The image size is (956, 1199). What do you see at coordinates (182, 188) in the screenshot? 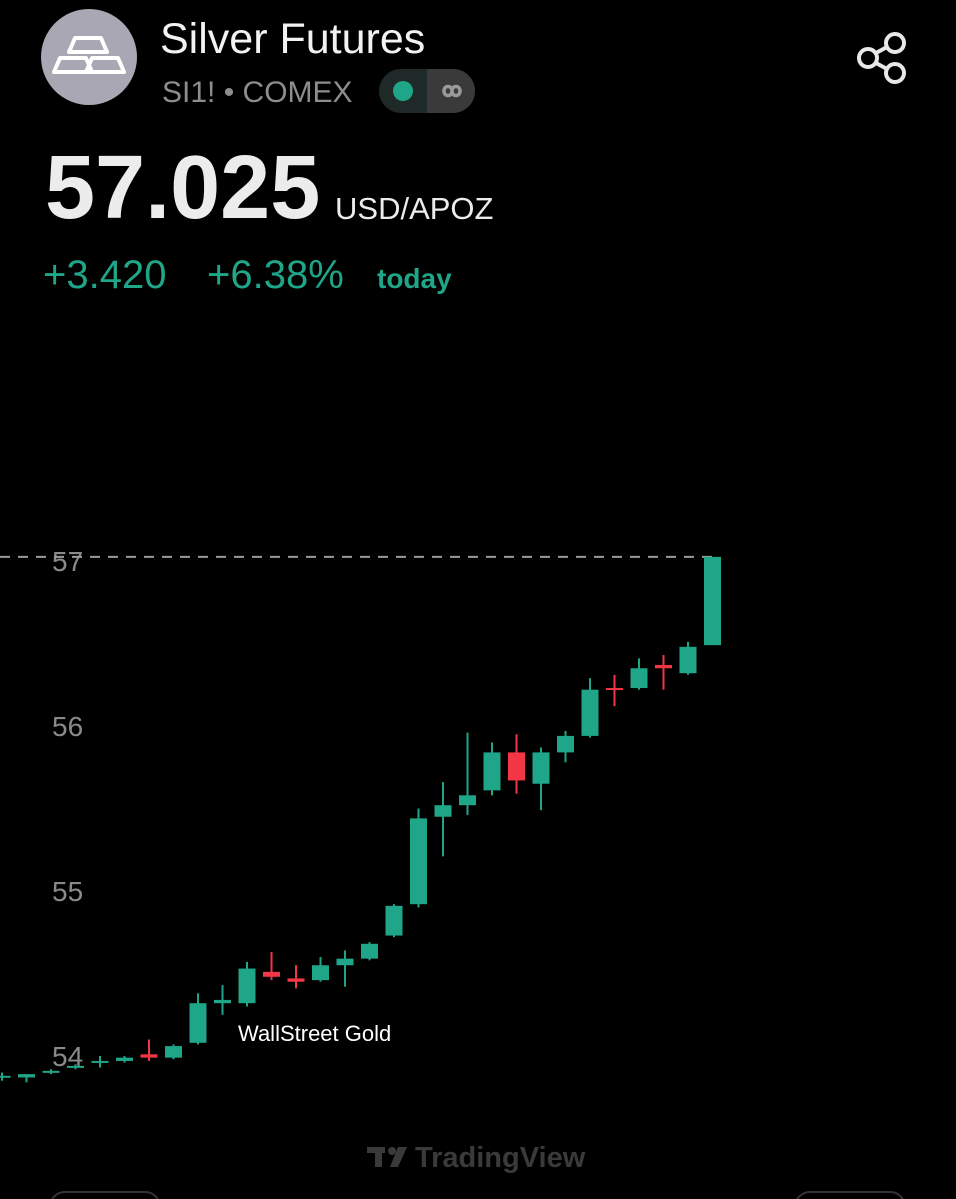
I see `price: 57.025` at bounding box center [182, 188].